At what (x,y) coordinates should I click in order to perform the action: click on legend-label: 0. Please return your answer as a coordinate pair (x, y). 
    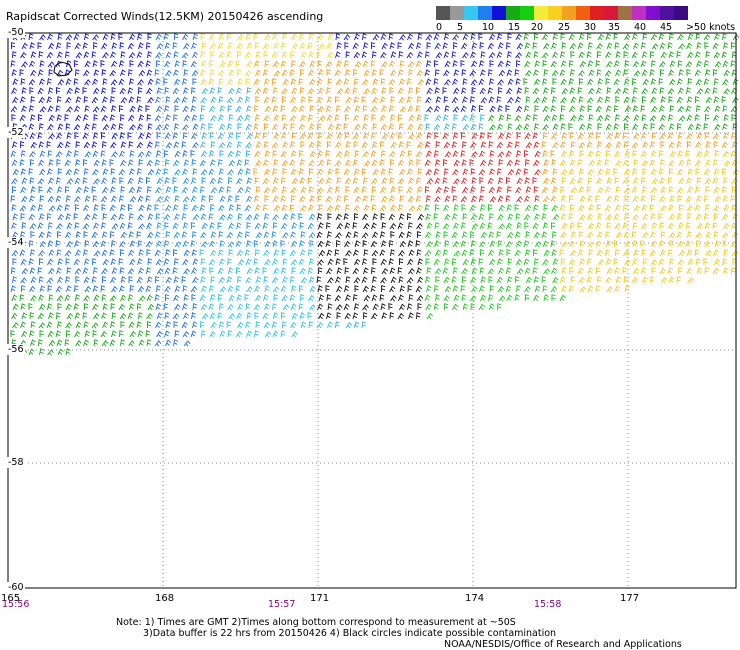
    Looking at the image, I should click on (439, 27).